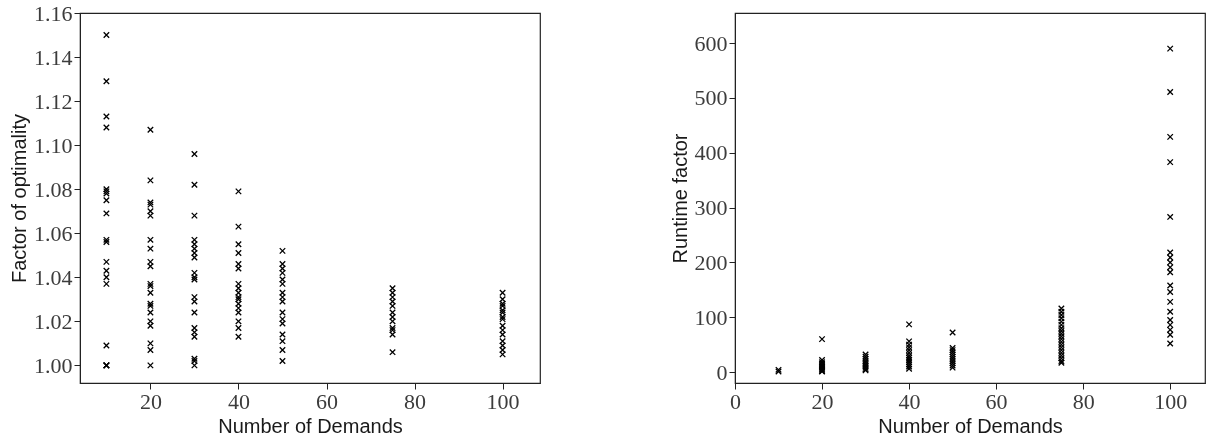 The image size is (1213, 440). I want to click on y-axis-title: Factor of optimality, so click(19, 198).